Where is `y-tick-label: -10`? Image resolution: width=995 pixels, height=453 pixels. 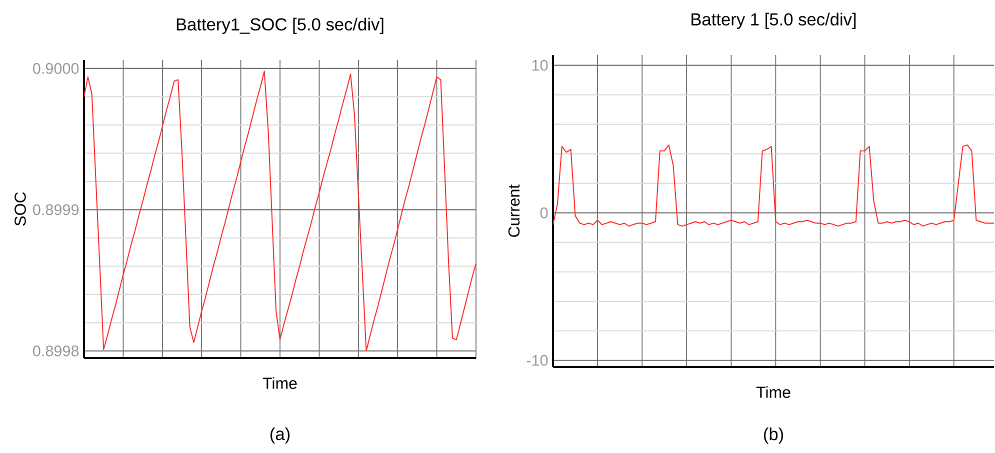
y-tick-label: -10 is located at coordinates (537, 360).